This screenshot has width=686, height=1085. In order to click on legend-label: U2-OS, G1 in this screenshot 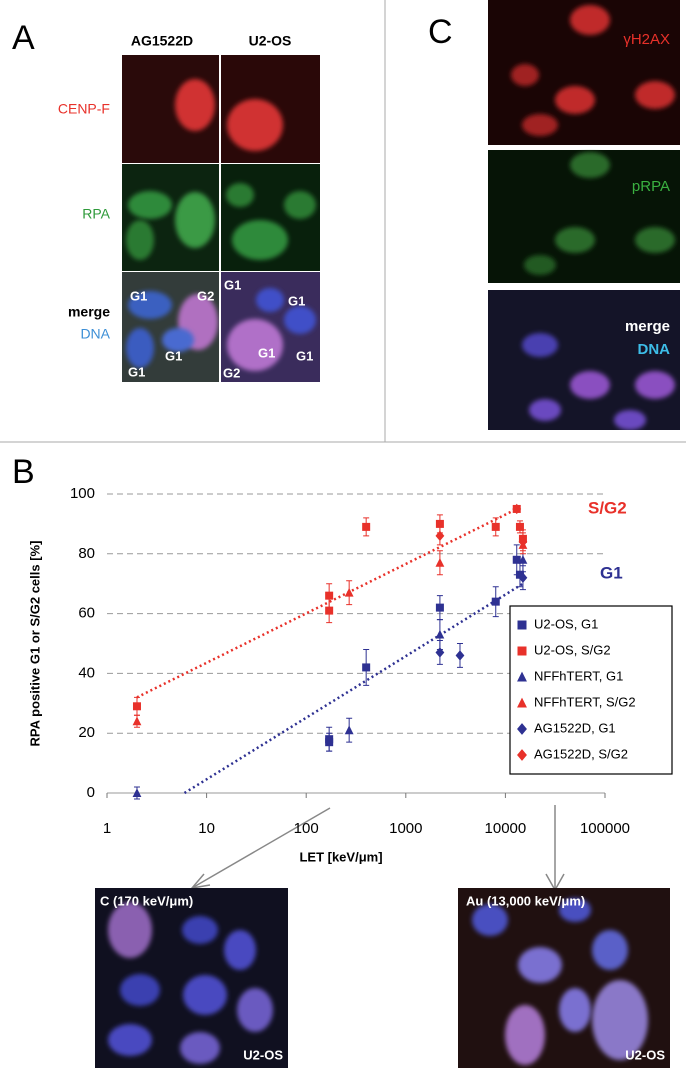, I will do `click(566, 623)`.